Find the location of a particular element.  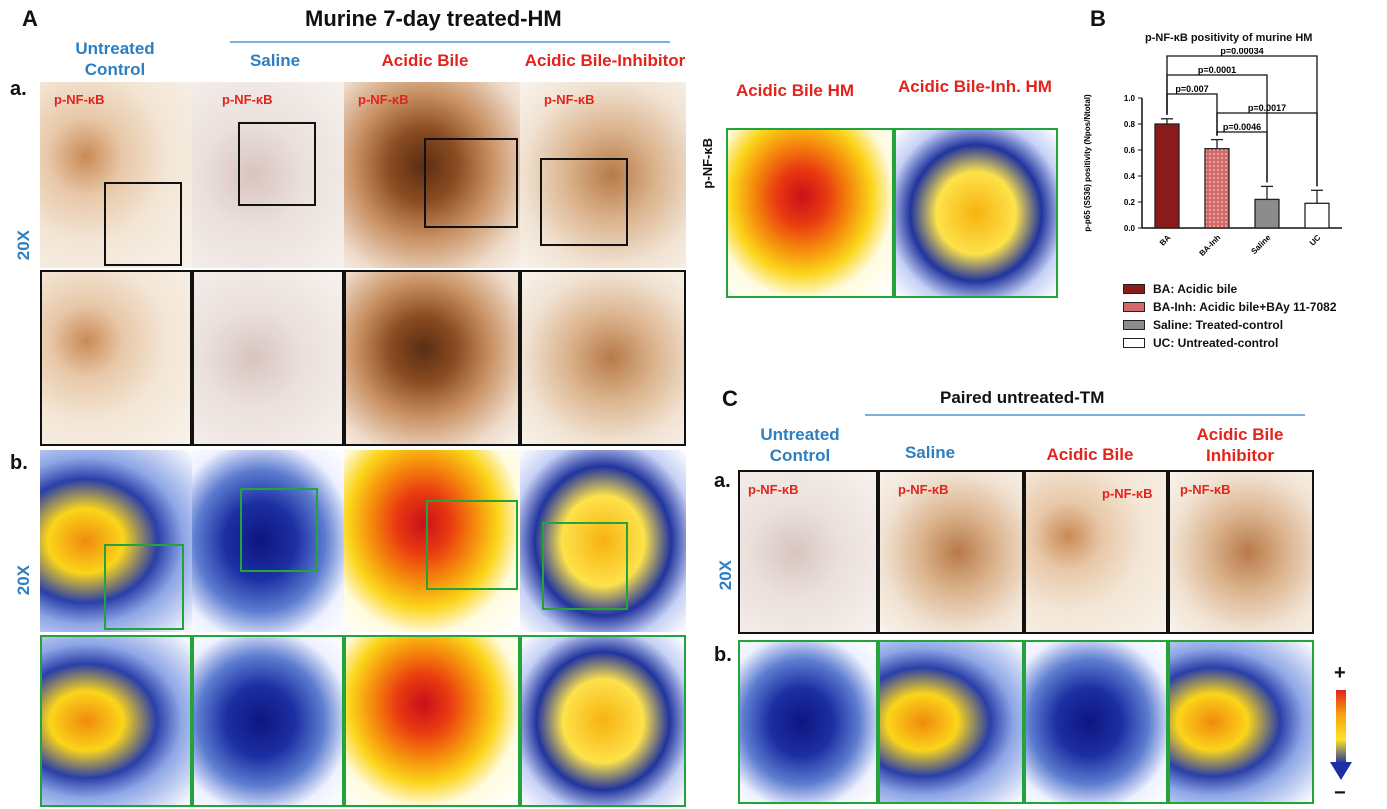

y-tick-label: 0.0 is located at coordinates (1130, 228).